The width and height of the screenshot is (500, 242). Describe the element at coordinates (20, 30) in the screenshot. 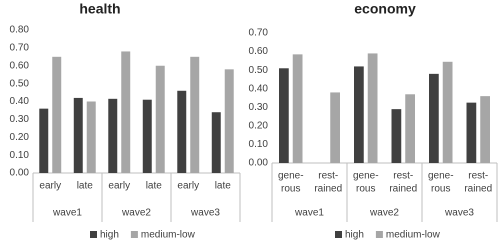

I see `y-tick-label: 0.80` at that location.